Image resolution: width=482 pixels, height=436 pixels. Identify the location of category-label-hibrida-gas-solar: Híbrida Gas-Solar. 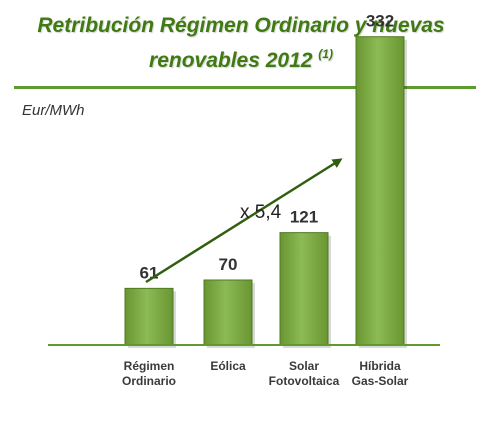
(380, 373).